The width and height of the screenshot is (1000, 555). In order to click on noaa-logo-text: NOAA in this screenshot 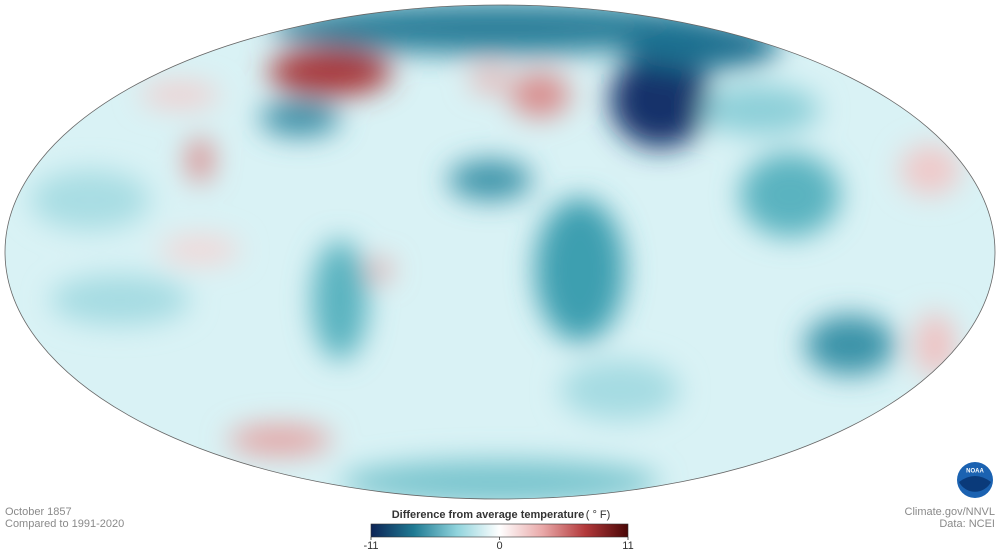, I will do `click(975, 472)`.